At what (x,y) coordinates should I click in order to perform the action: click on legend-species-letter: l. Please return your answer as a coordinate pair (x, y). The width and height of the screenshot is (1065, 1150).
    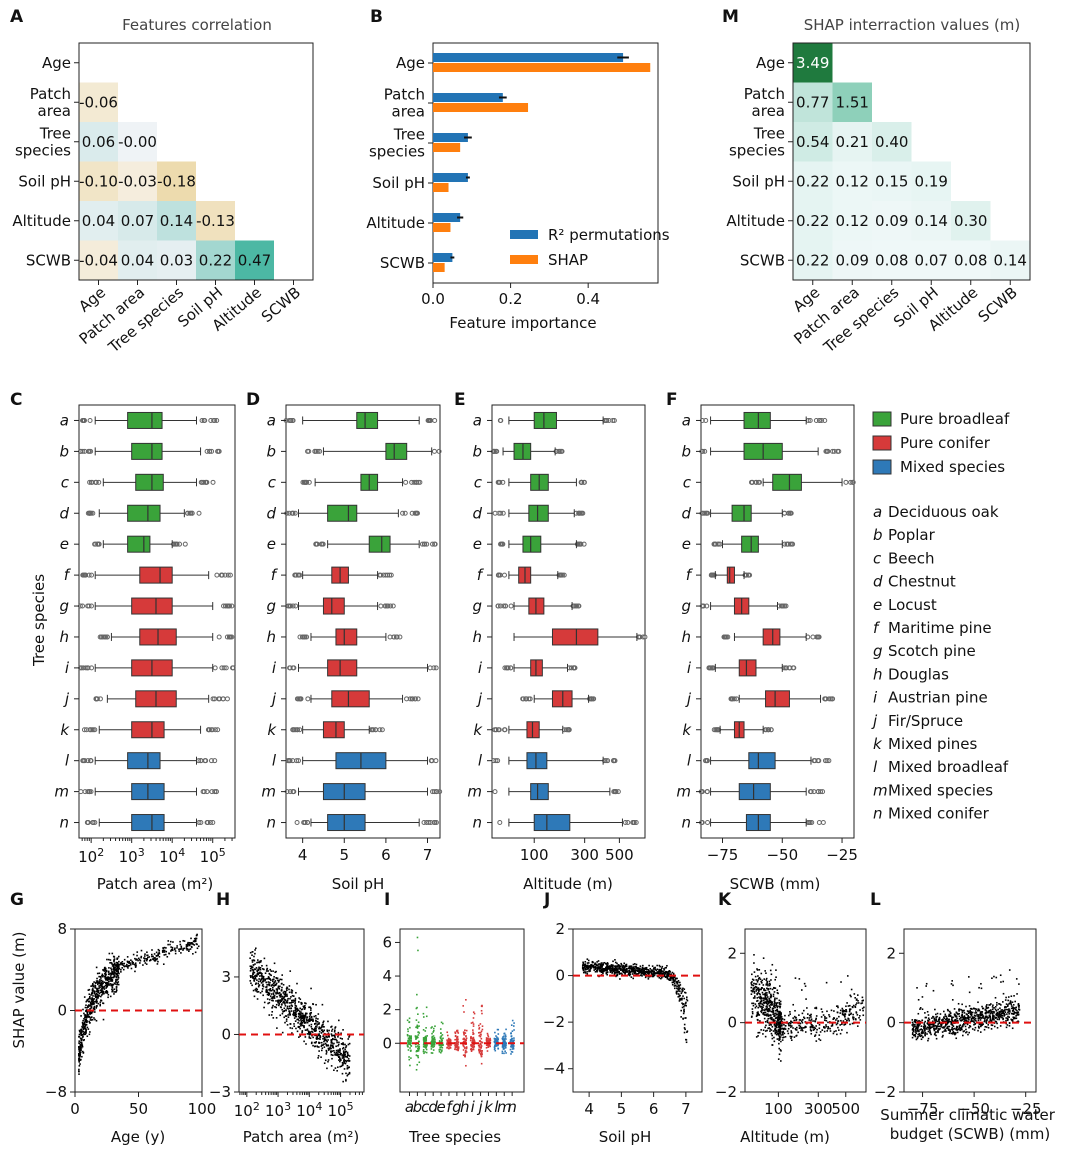
    Looking at the image, I should click on (875, 767).